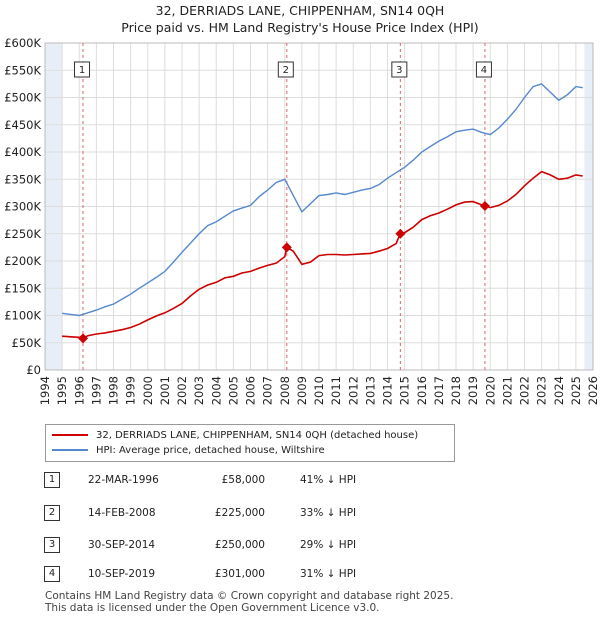 This screenshot has height=620, width=600. What do you see at coordinates (300, 10) in the screenshot?
I see `chart-title: 32, DERRIADS LANE, CHIPPENHAM, SN14 0QH` at bounding box center [300, 10].